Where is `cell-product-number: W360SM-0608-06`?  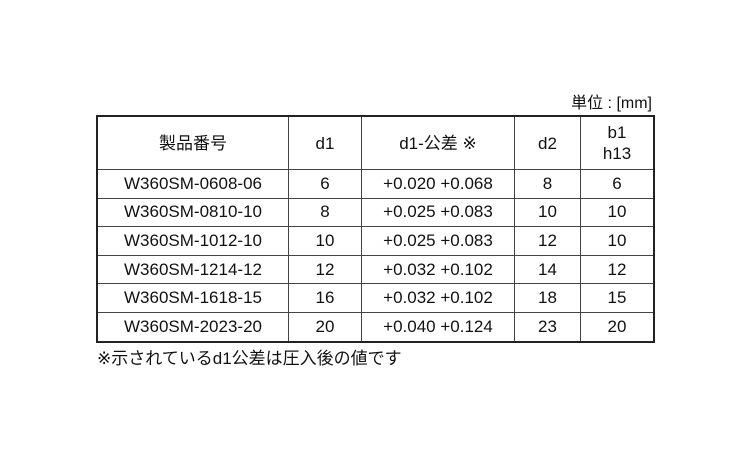 cell-product-number: W360SM-0608-06 is located at coordinates (192, 184).